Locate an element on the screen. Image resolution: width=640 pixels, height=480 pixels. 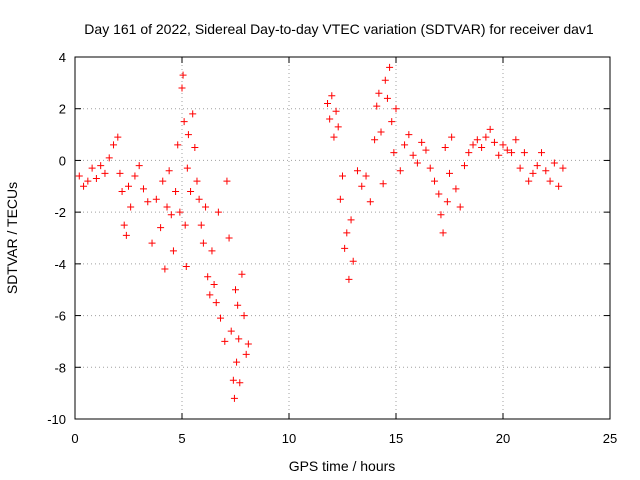
x-tick-label: 15 is located at coordinates (396, 438).